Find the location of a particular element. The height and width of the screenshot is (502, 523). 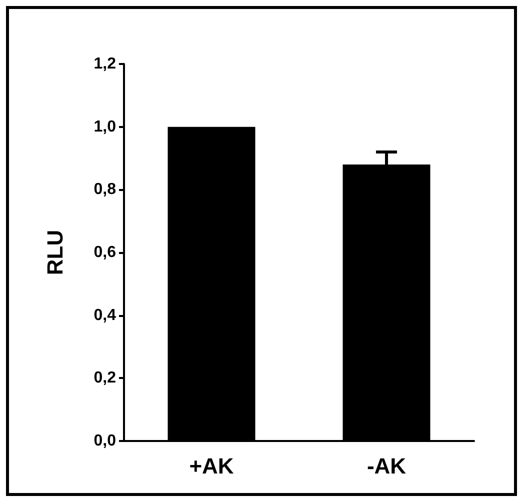

y-tick-label: 0,6 is located at coordinates (105, 252).